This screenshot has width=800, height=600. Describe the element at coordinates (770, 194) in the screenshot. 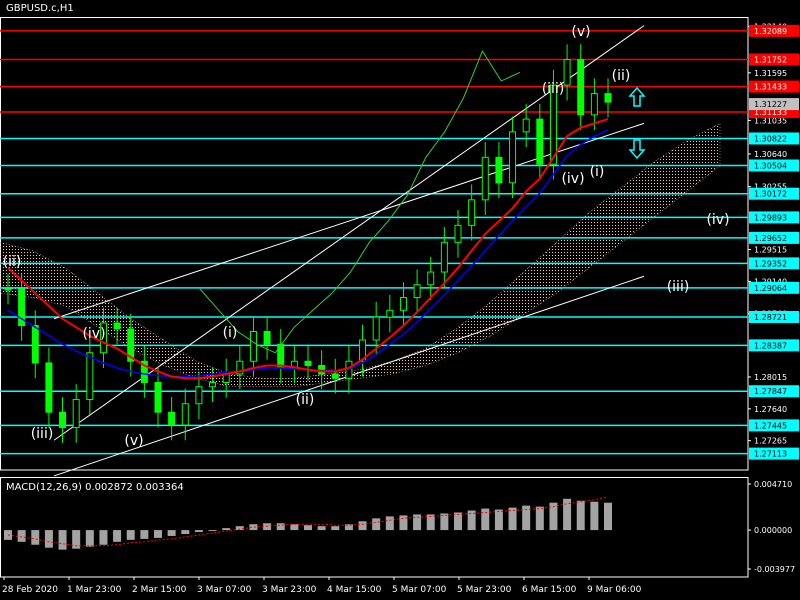

I see `cyan-level-label: 1.30172` at that location.